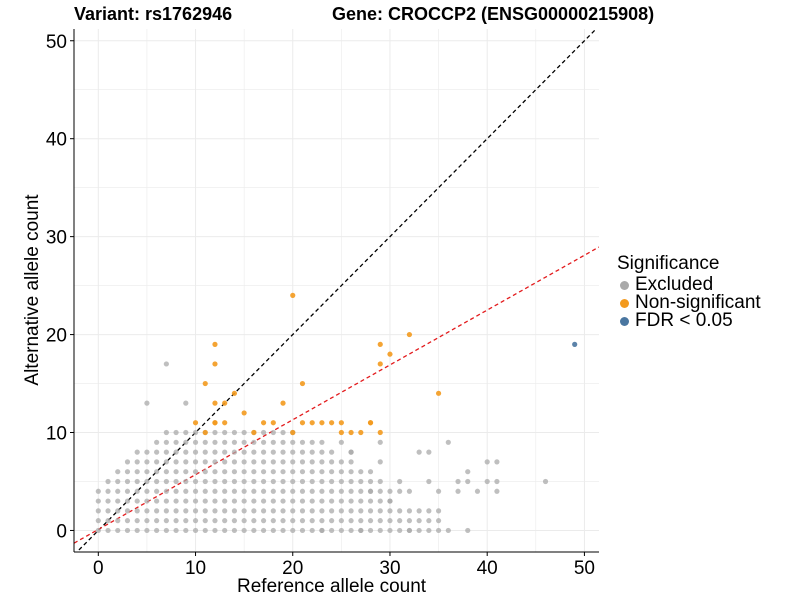  I want to click on chart-title-variant: Variant: rs1762946, so click(153, 14).